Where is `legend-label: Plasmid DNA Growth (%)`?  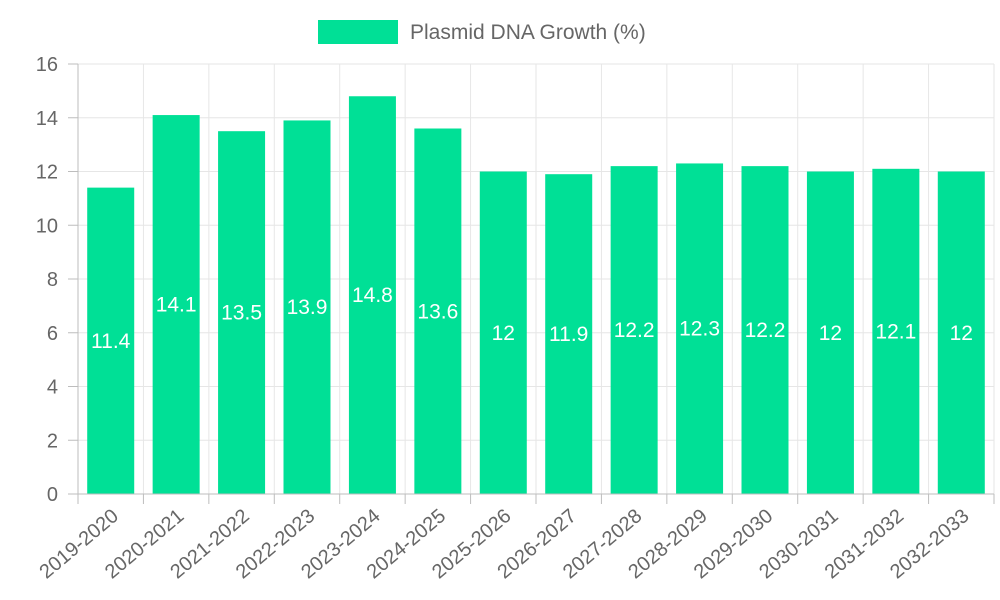
legend-label: Plasmid DNA Growth (%) is located at coordinates (528, 32).